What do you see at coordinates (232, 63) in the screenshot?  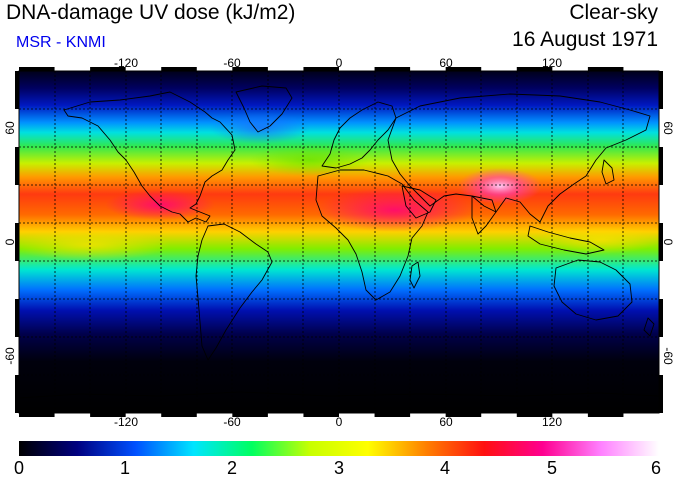 I see `lon-label-top-minus60: -60` at bounding box center [232, 63].